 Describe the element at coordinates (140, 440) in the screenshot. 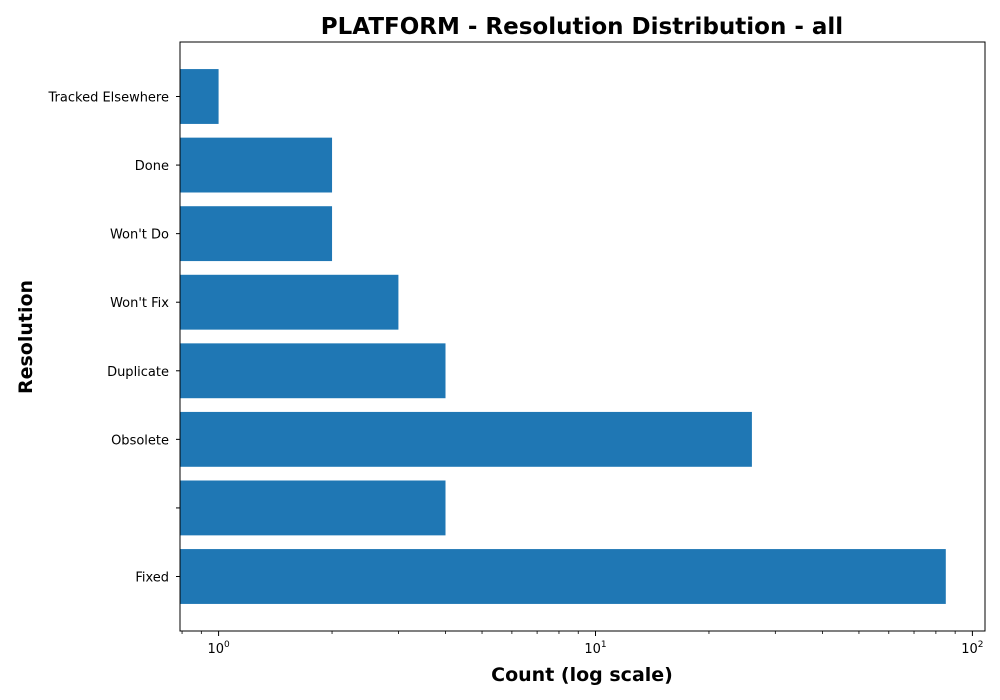

I see `y-tick-label: Obsolete` at that location.